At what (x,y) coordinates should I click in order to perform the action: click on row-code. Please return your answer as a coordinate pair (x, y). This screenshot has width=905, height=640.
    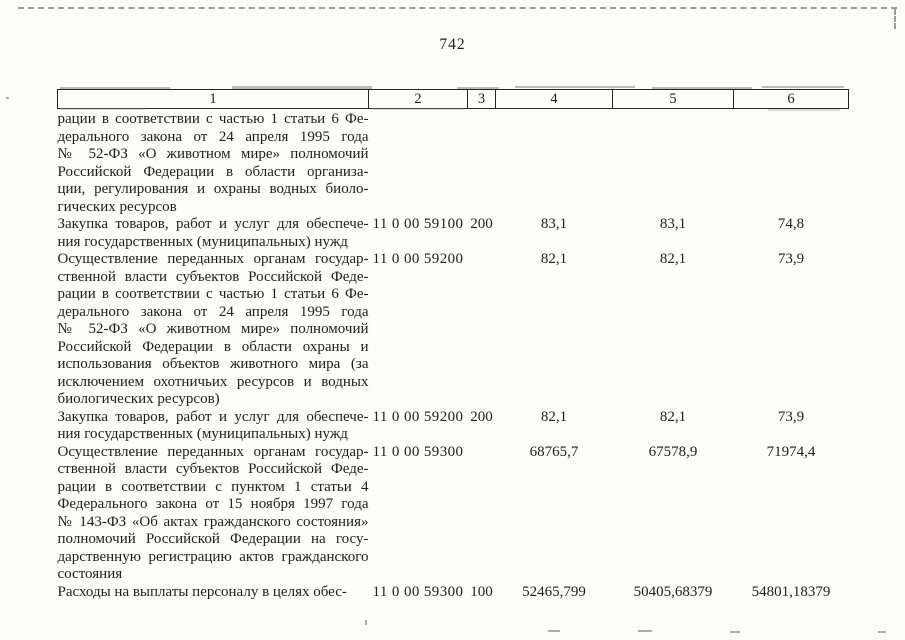
    Looking at the image, I should click on (418, 163).